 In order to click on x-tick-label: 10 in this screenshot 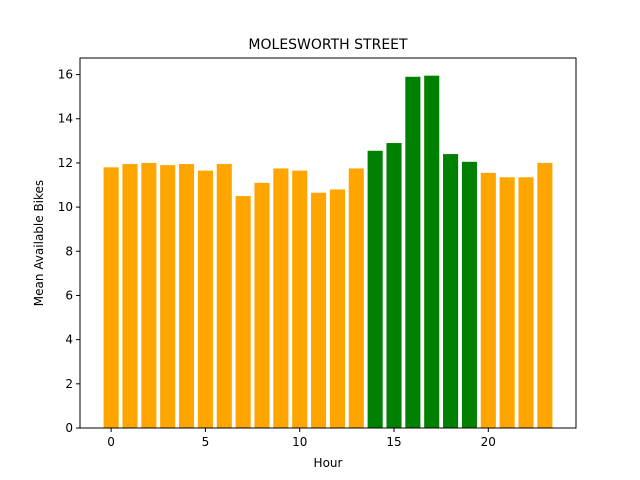, I will do `click(299, 442)`.